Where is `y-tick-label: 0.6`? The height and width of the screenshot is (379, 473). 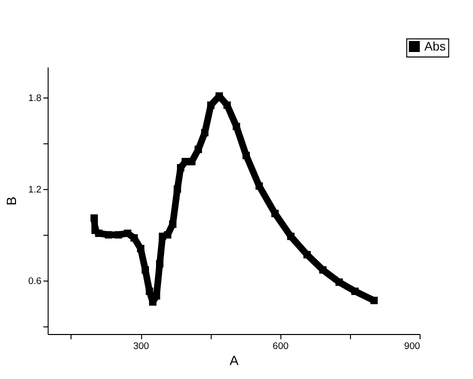 y-tick-label: 0.6 is located at coordinates (35, 281).